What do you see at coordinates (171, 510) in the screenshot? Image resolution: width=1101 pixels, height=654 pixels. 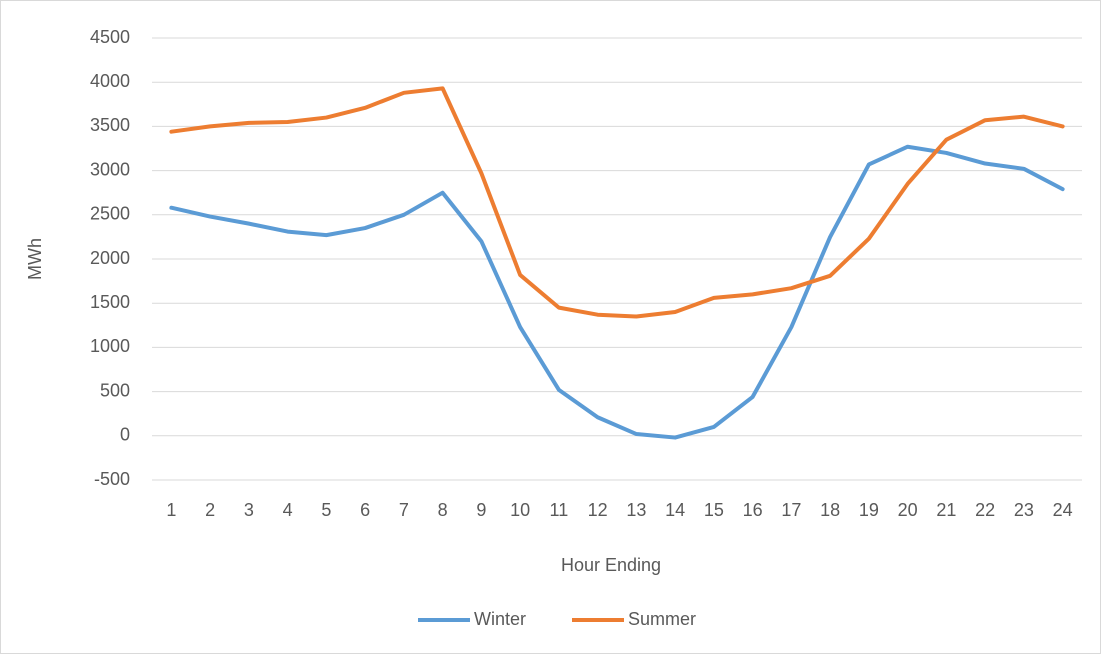 I see `x-tick-label: 1` at bounding box center [171, 510].